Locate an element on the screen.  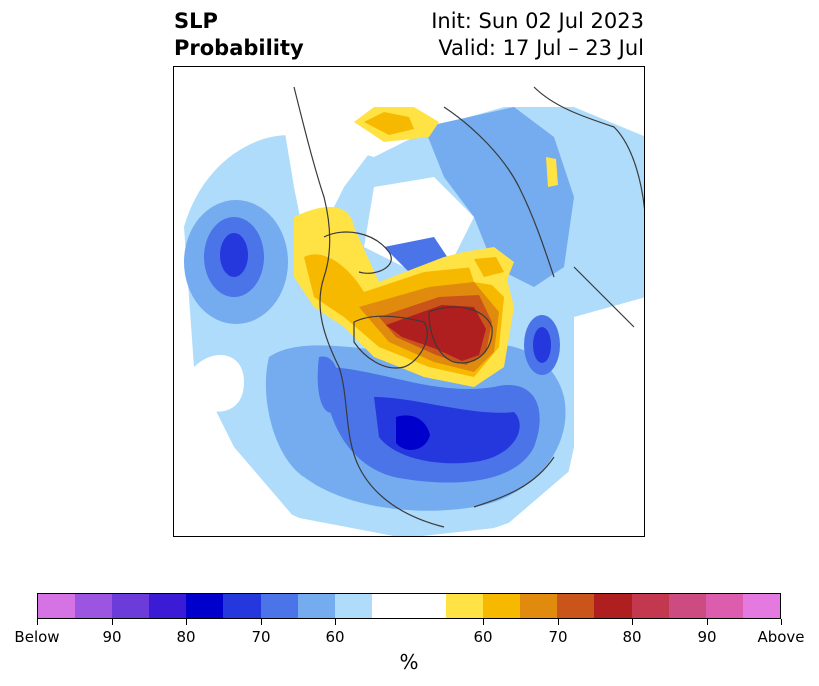
region-above-65-barents is located at coordinates (489, 267).